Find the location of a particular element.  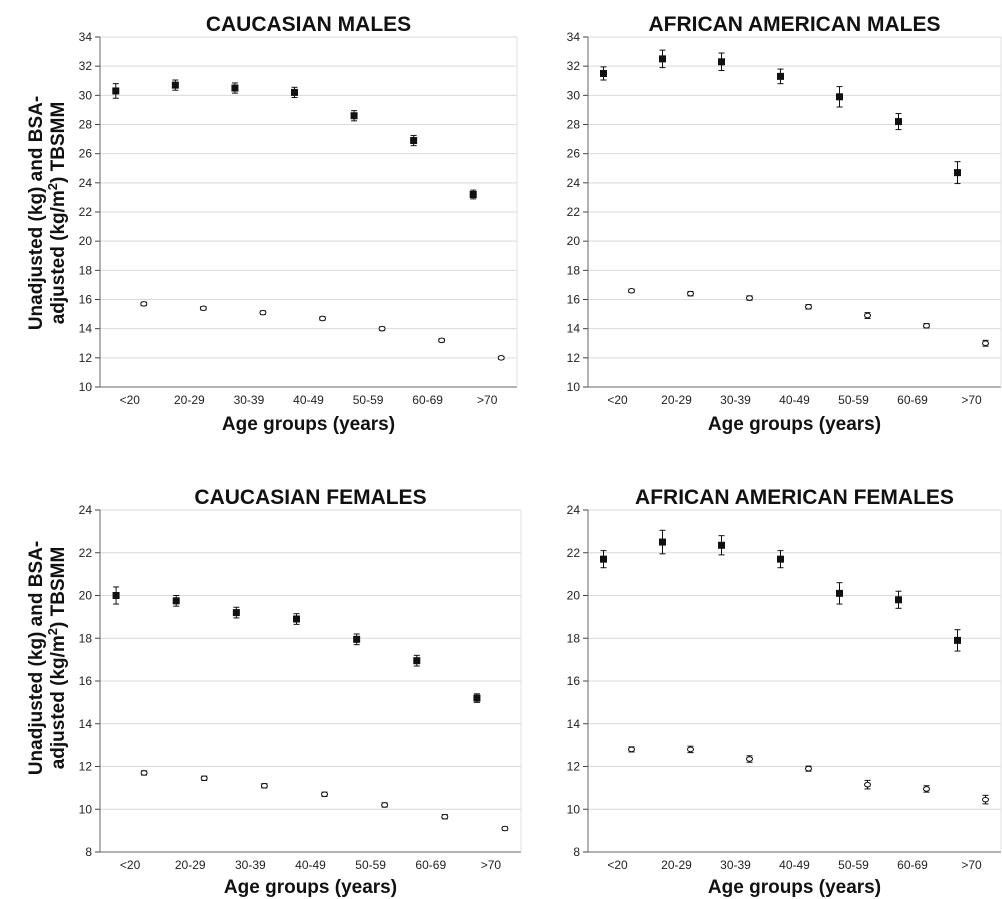

chart-title: AFRICAN AMERICAN MALES is located at coordinates (794, 24).